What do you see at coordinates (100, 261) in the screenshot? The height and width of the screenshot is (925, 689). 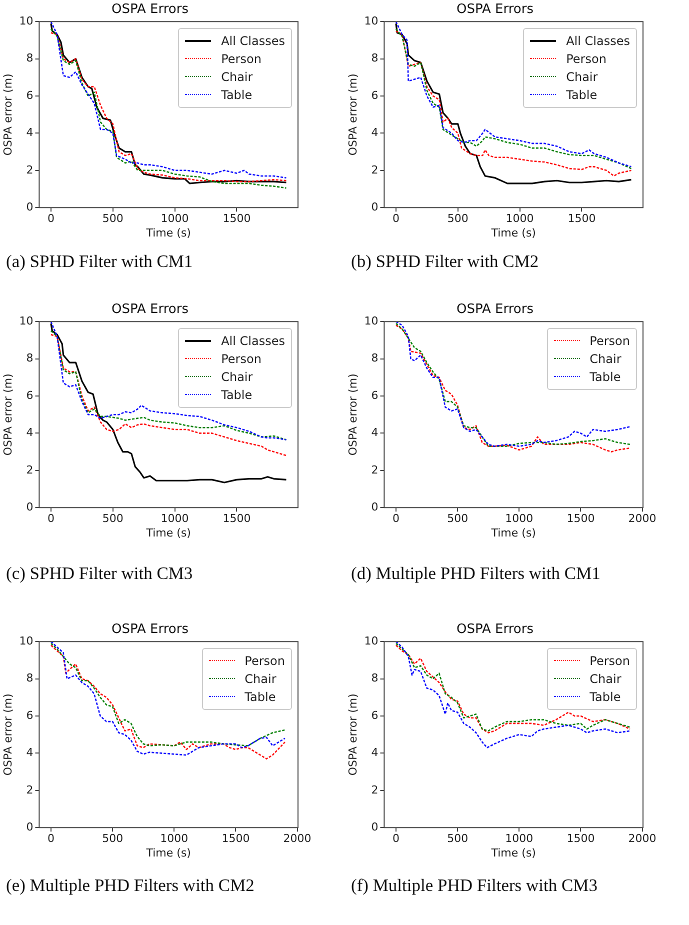 I see `text: (a) SPHD Filter with CM1` at bounding box center [100, 261].